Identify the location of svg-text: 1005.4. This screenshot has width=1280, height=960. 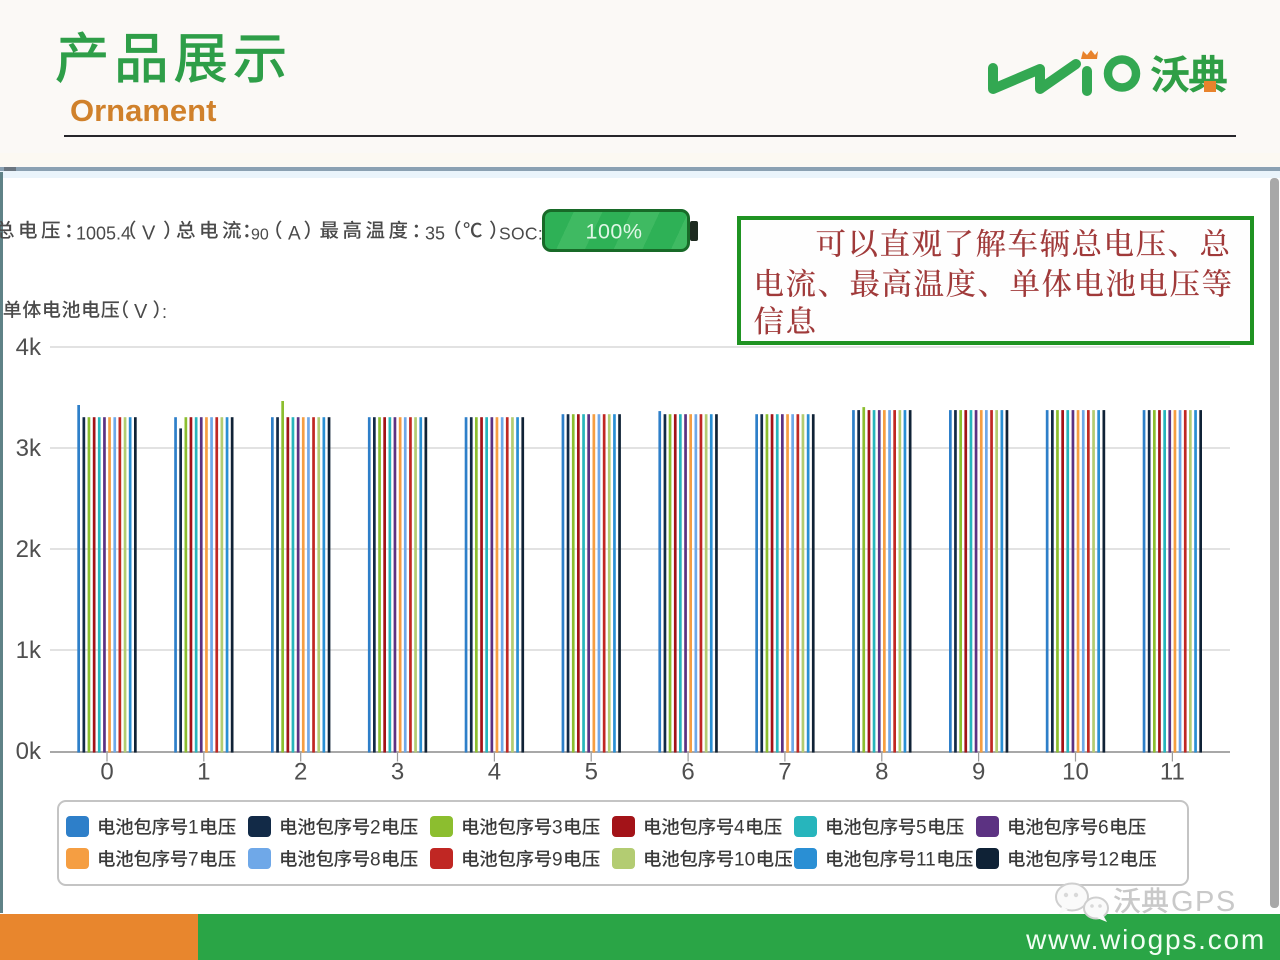
(103, 234).